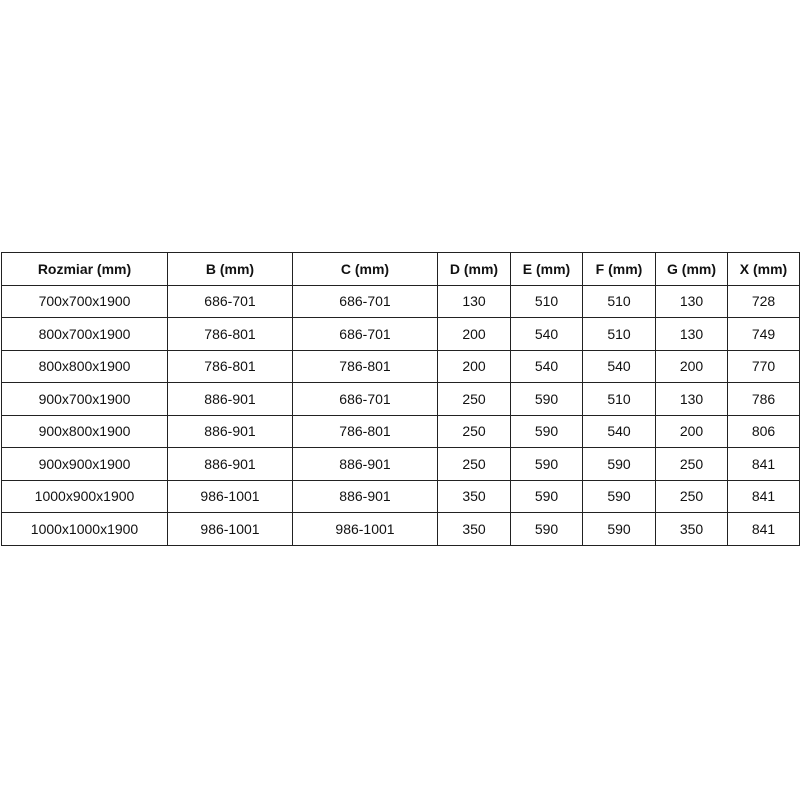 The height and width of the screenshot is (800, 800). Describe the element at coordinates (84, 431) in the screenshot. I see `table-cell: 900x800x1900` at that location.